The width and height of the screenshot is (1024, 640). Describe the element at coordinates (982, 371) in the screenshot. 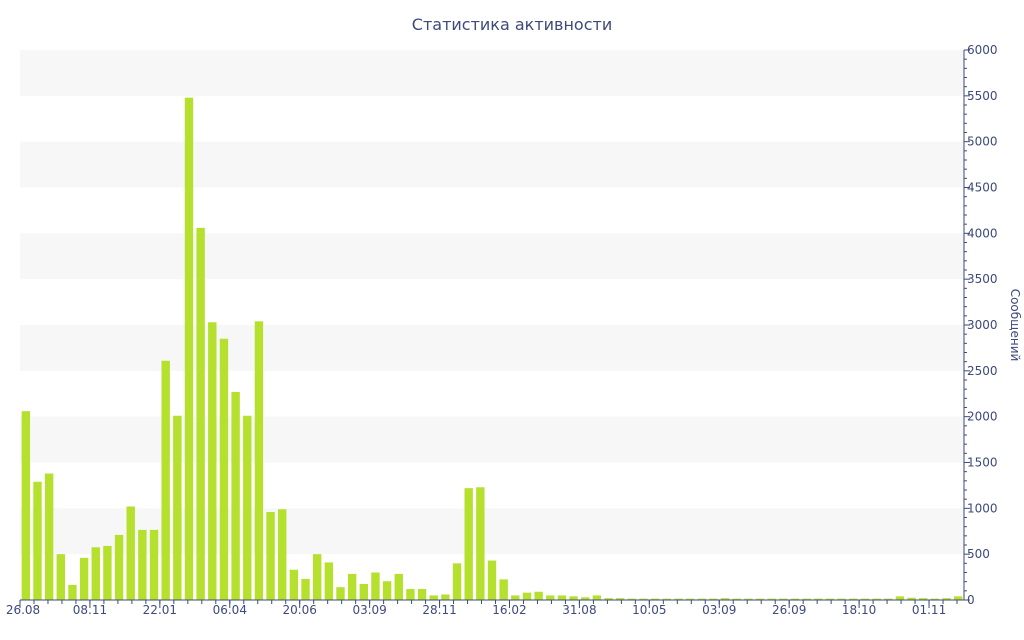

I see `y-tick-label: 2500` at that location.